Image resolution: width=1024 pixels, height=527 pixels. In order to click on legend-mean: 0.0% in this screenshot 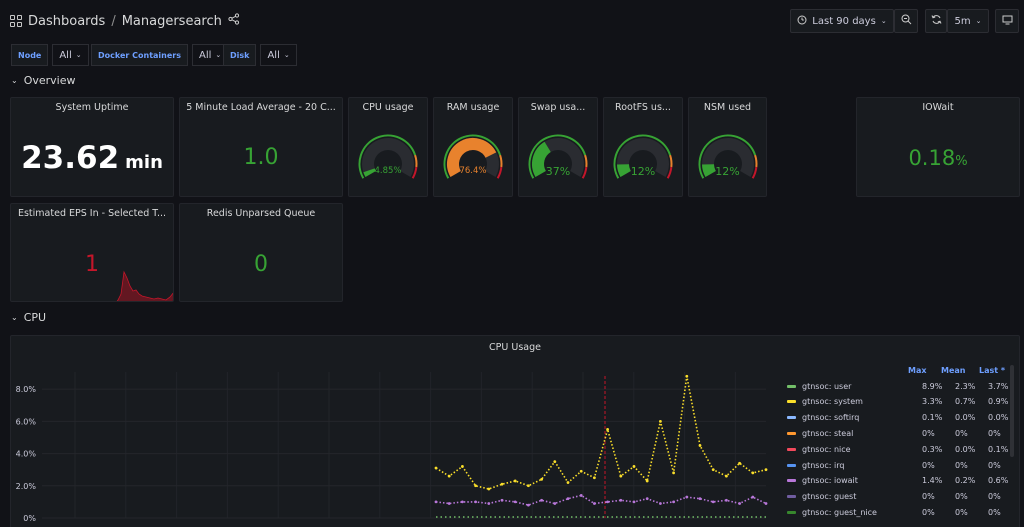, I will do `click(965, 418)`.